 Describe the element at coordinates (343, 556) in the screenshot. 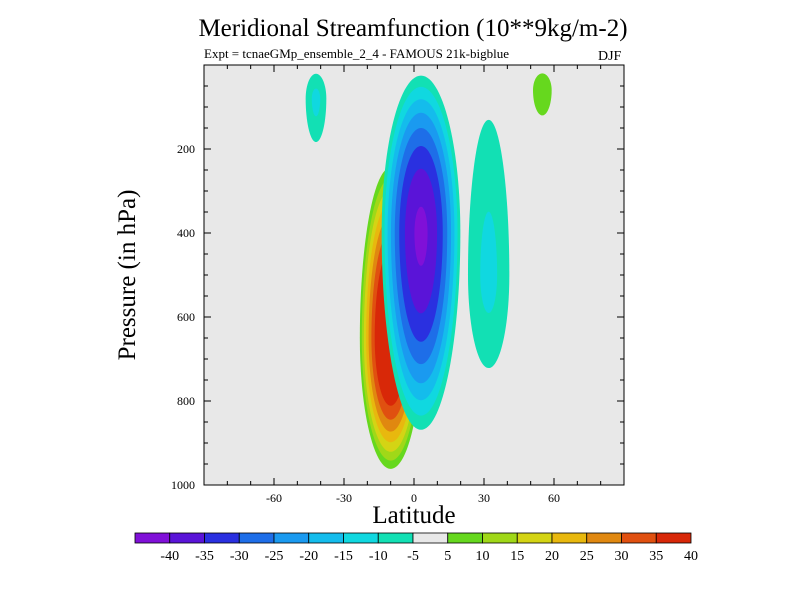

I see `colorbar-label: -15` at that location.